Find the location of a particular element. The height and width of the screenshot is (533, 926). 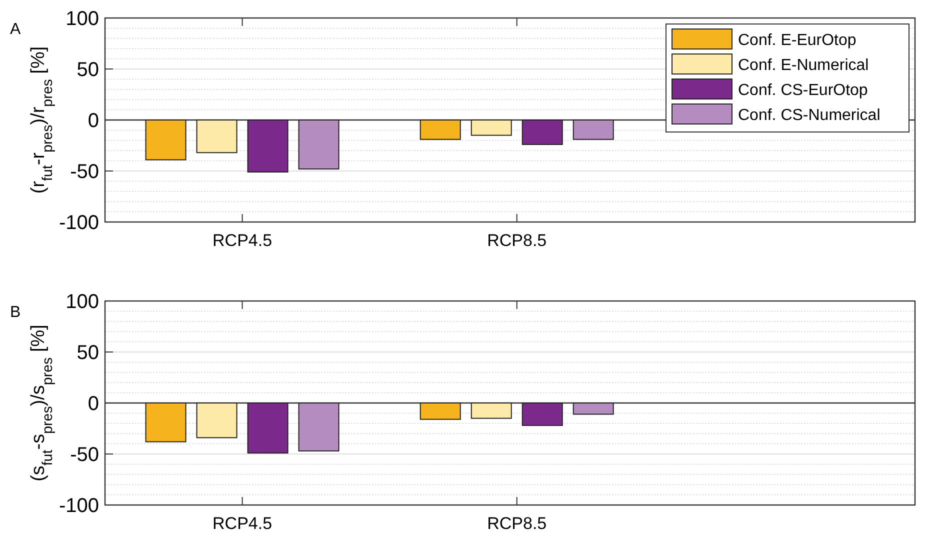

legend-label: Conf. CS-EurOtop is located at coordinates (803, 90).